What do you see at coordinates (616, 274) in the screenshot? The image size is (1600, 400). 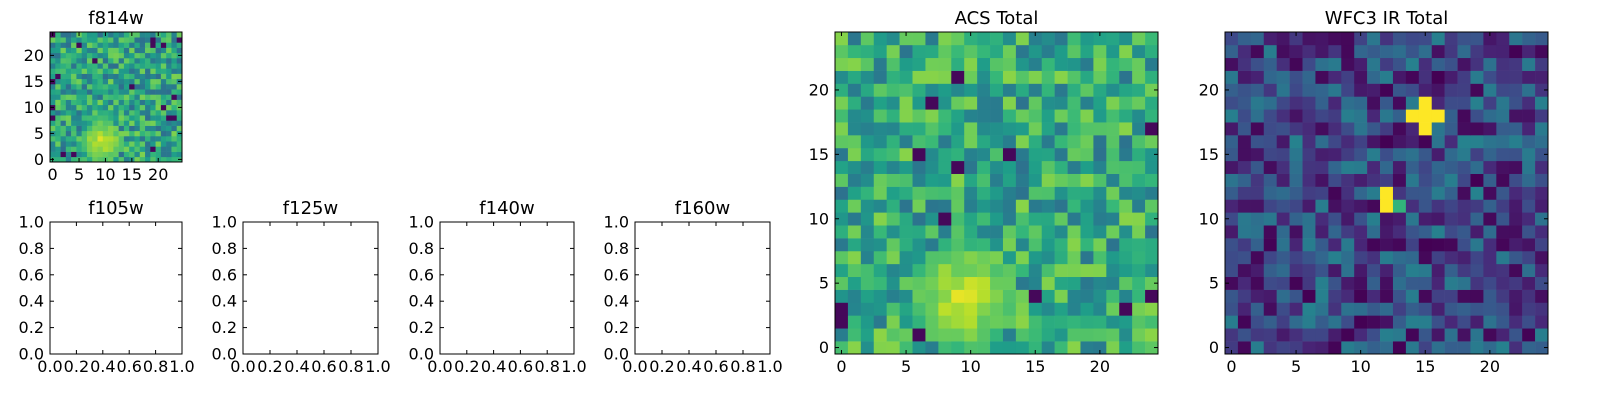 I see `y-tick-label: 0.6` at bounding box center [616, 274].